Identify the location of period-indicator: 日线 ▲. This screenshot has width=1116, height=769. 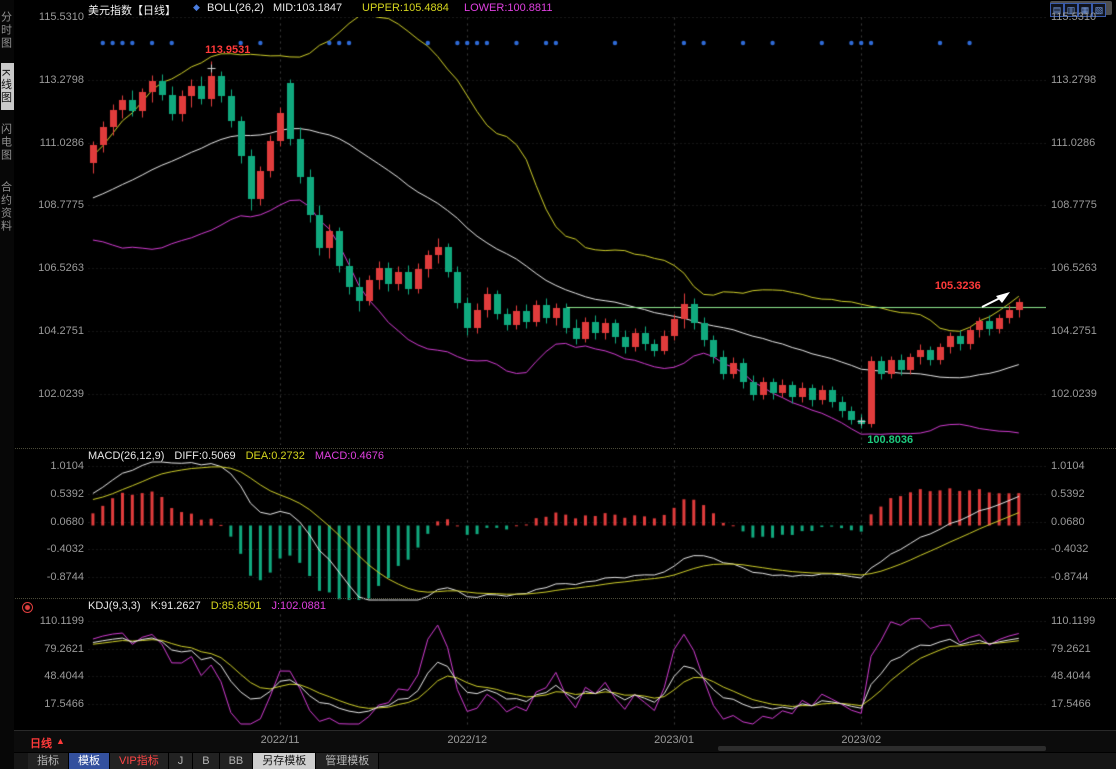
(47, 743).